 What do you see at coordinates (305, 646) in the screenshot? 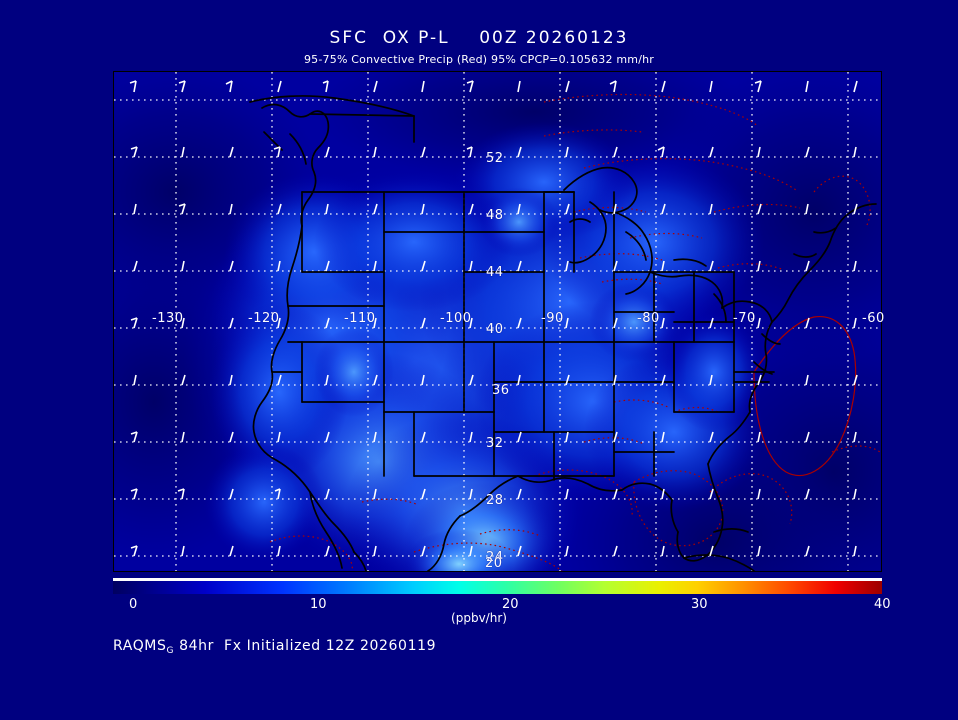
I see `footer-run-info: 84hr Fx Initialized 12Z 20260119` at bounding box center [305, 646].